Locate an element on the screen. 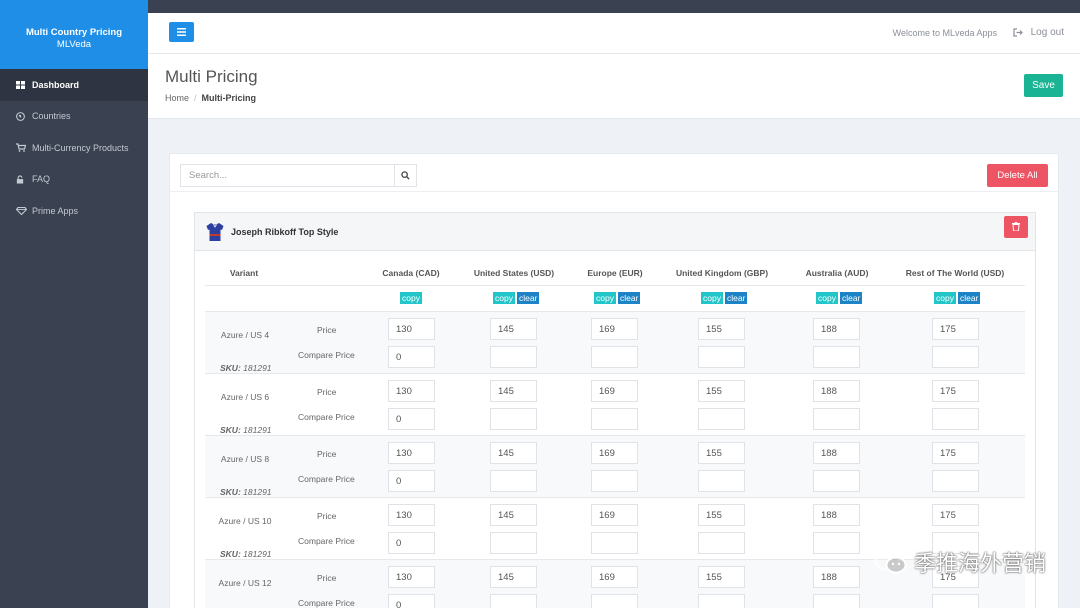  sidebar-item-dashboard: Dashboard is located at coordinates (74, 85).